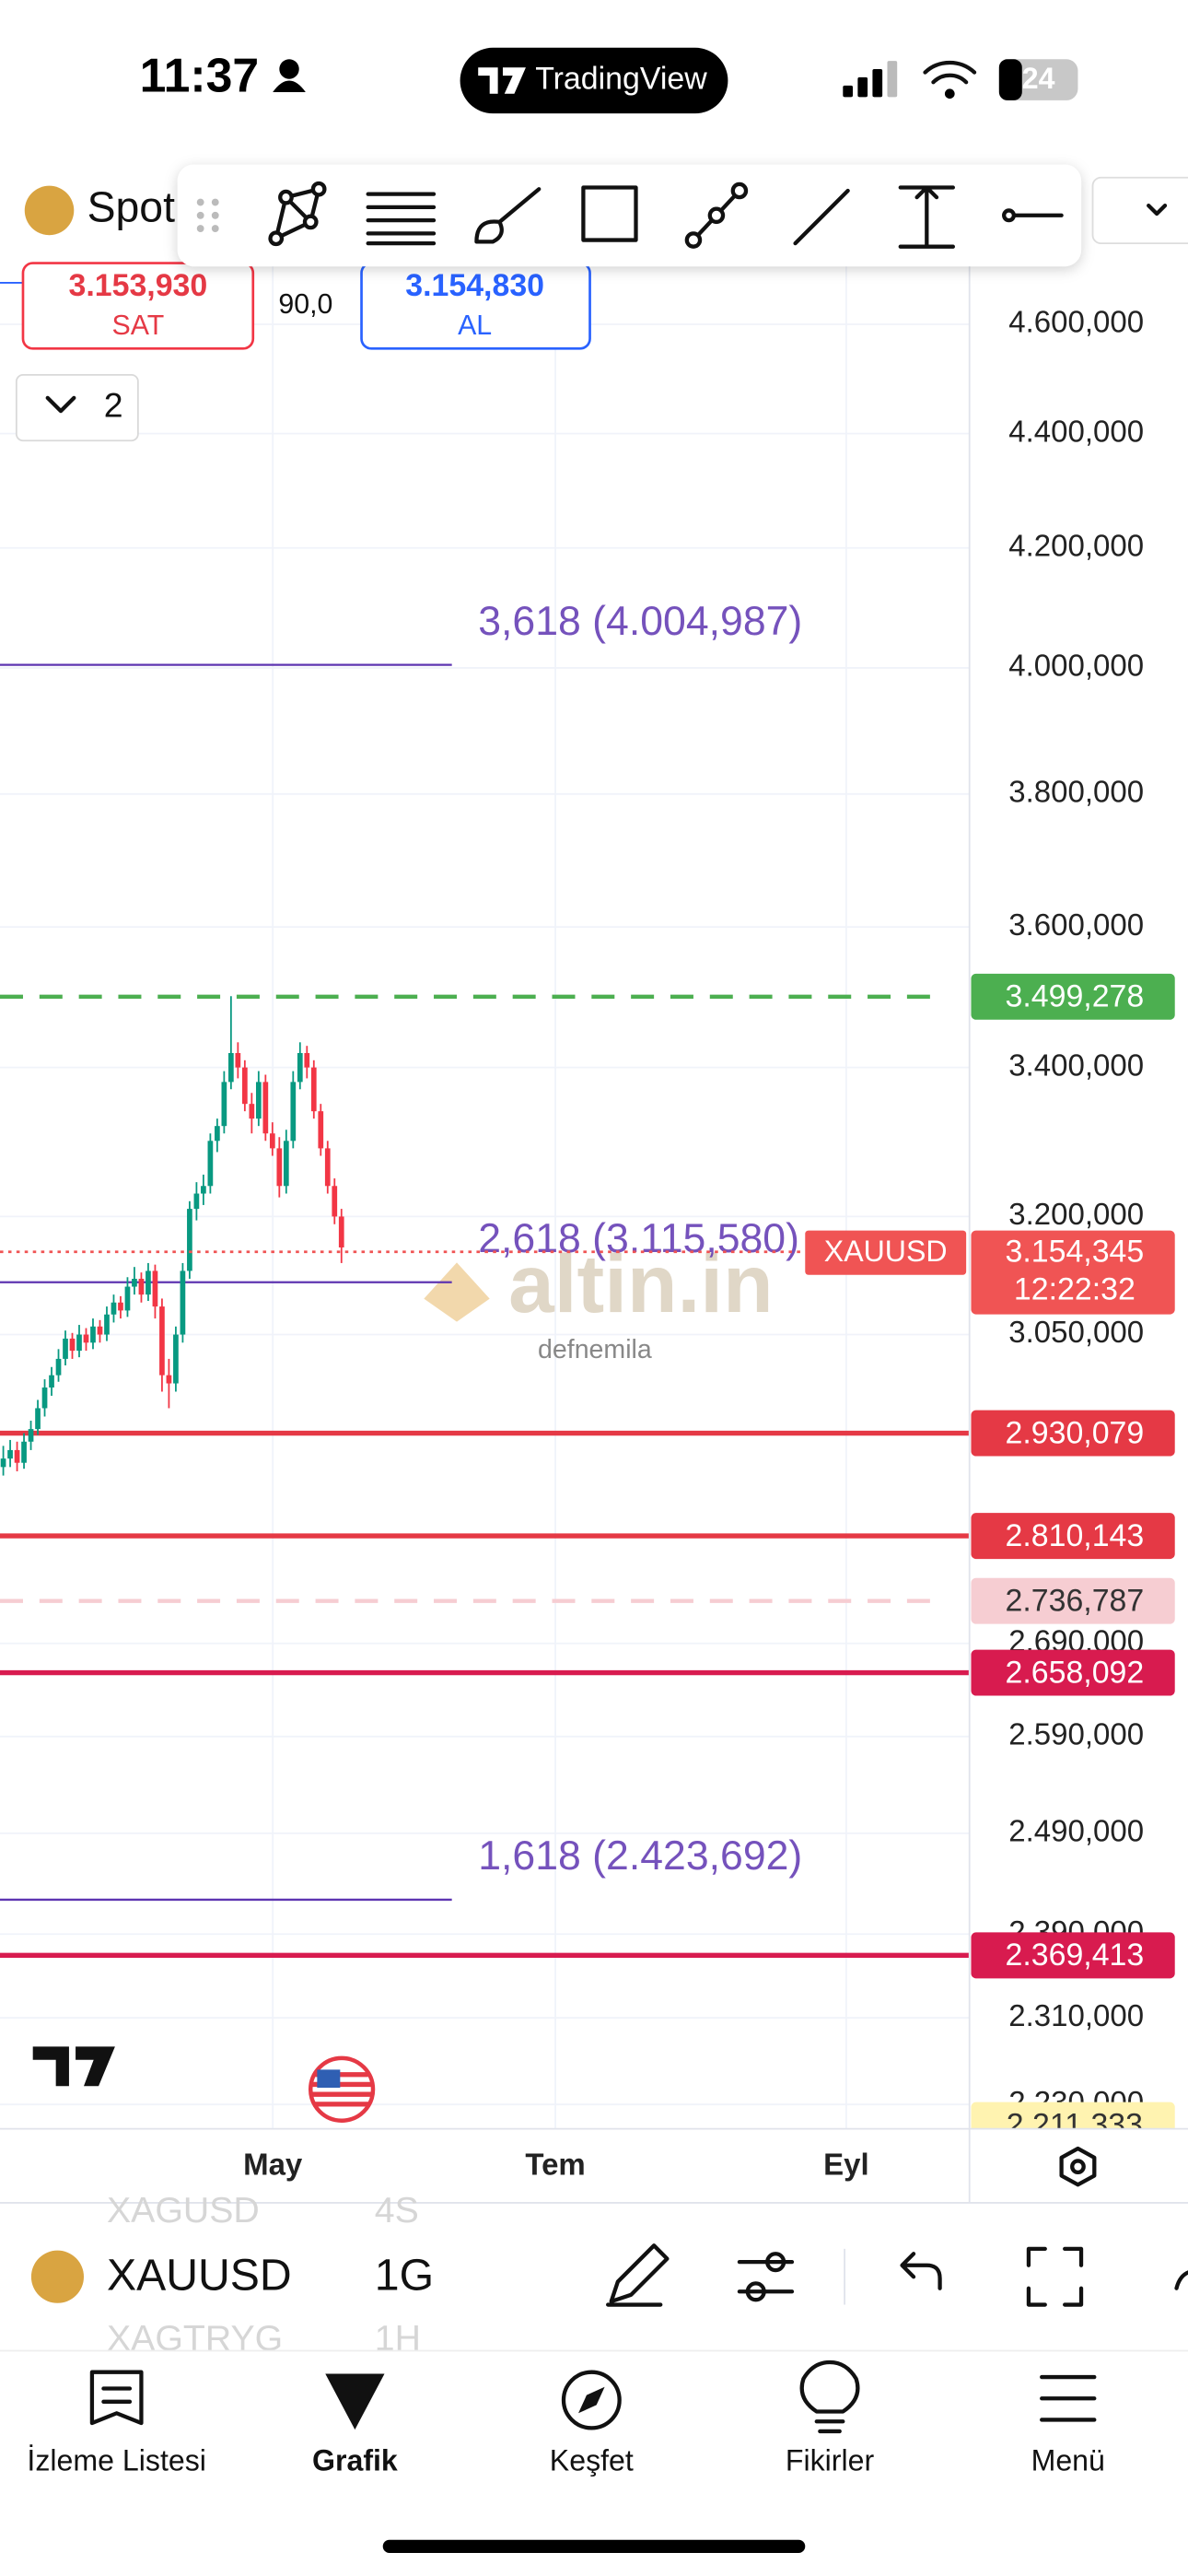 Image resolution: width=1188 pixels, height=2576 pixels. Describe the element at coordinates (1076, 1214) in the screenshot. I see `y-tick-label: 3.200,000` at that location.